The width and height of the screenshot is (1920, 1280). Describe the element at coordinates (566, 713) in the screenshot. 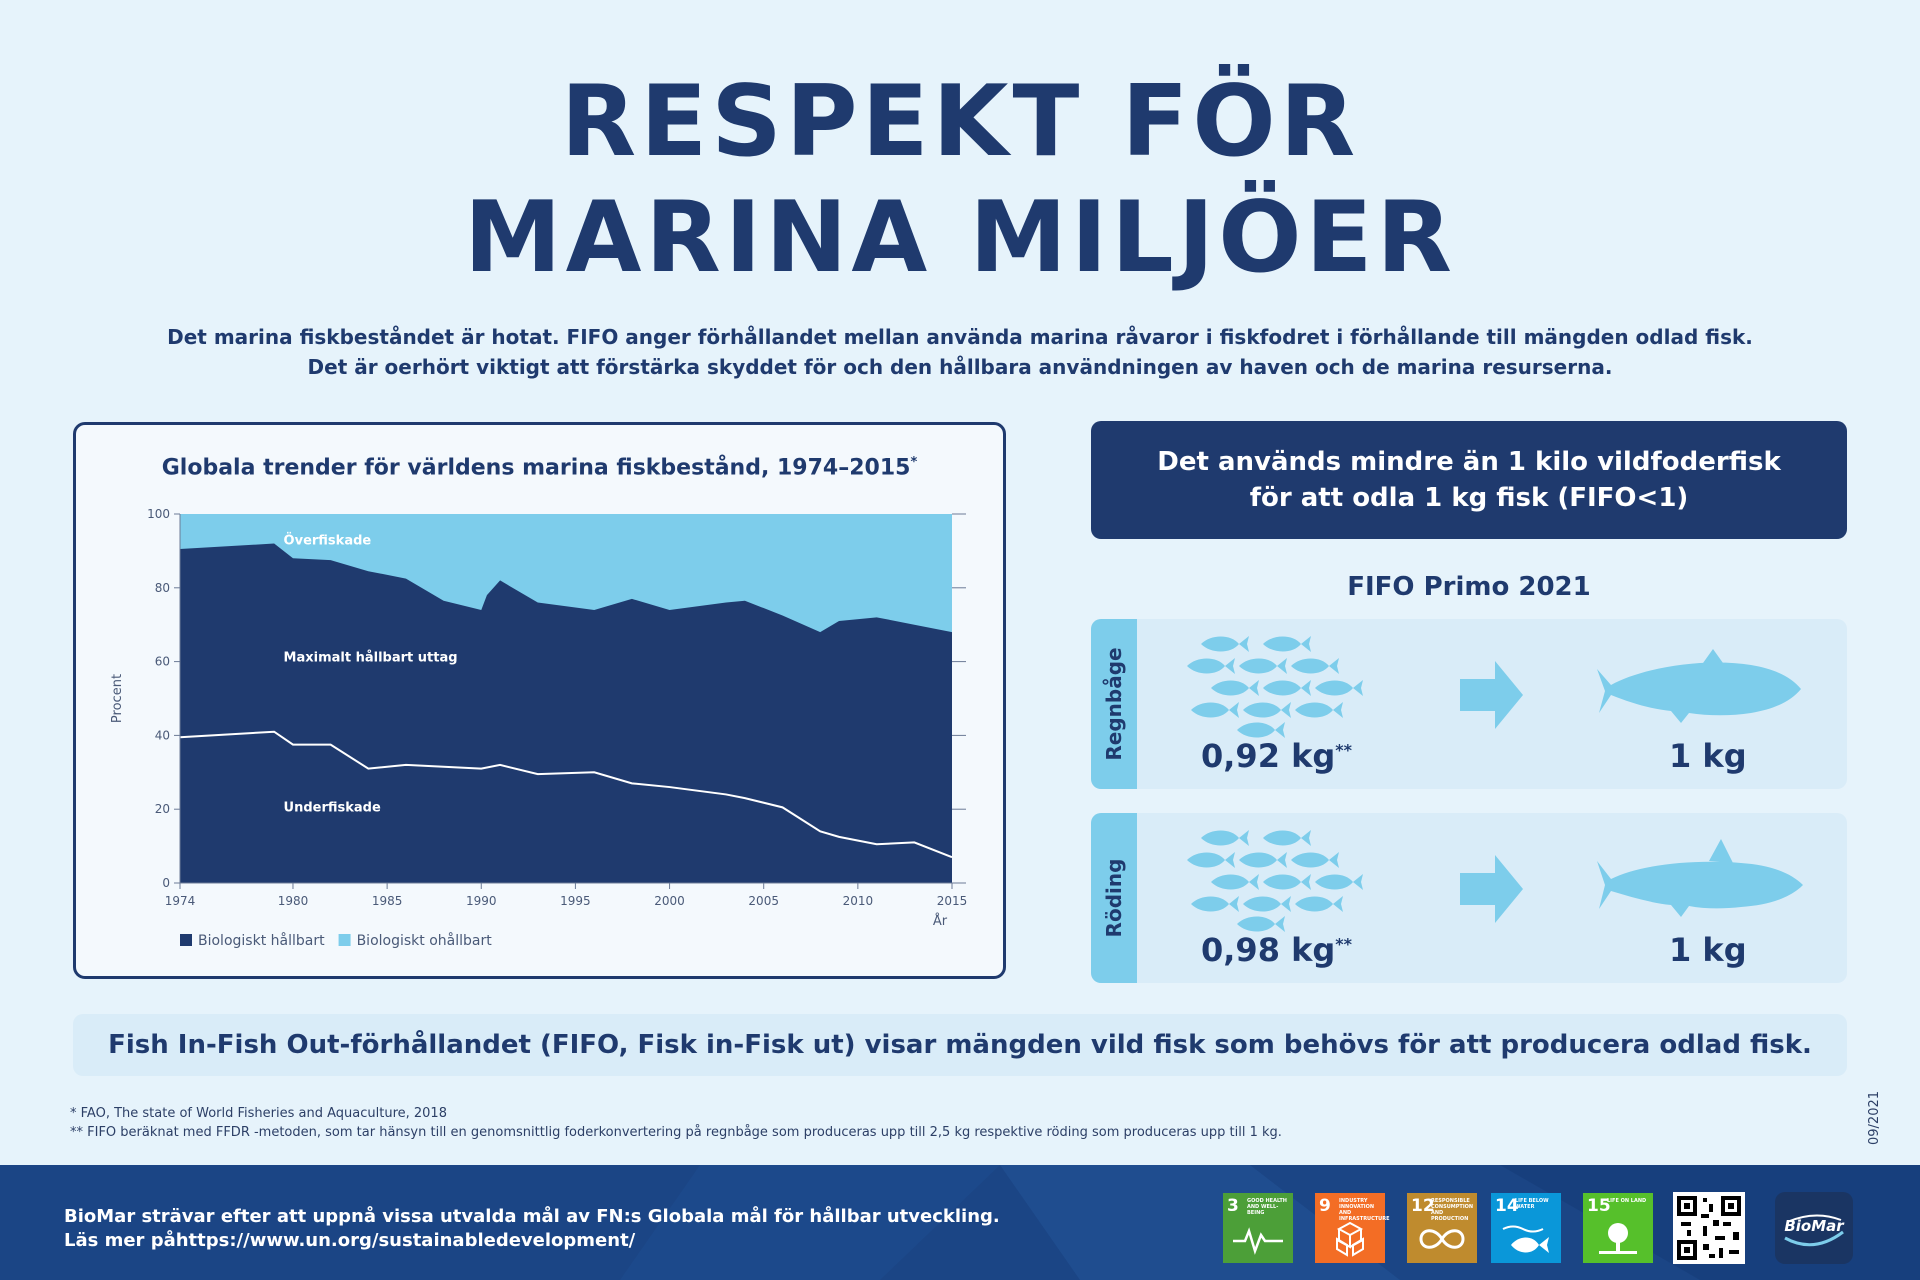

I see `series-area-sustainable` at that location.